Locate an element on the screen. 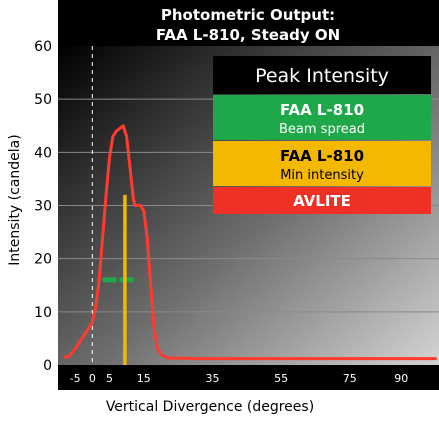 This screenshot has width=439, height=421. legend-title-box is located at coordinates (322, 75).